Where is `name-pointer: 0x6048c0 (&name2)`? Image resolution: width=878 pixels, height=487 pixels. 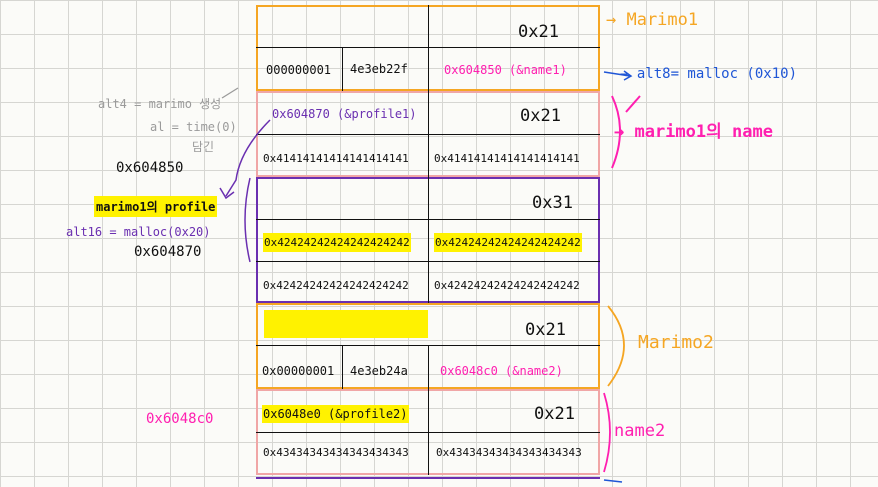 name-pointer: 0x6048c0 (&name2) is located at coordinates (501, 371).